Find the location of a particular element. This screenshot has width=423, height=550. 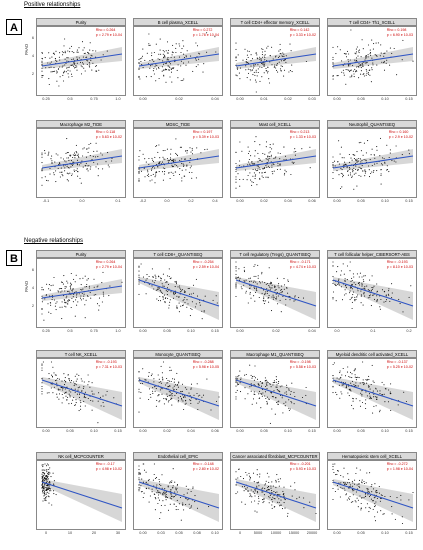

regression-line is located at coordinates (179, 162).